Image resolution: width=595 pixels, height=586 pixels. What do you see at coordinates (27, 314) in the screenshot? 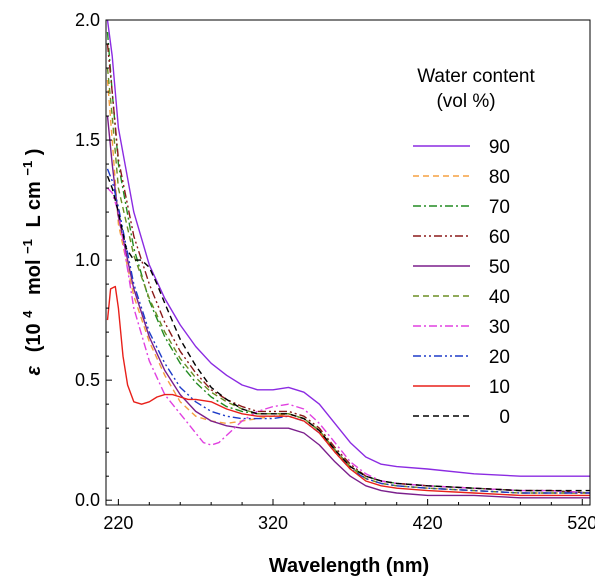
I see `y-axis-sup1: 4` at bounding box center [27, 314].